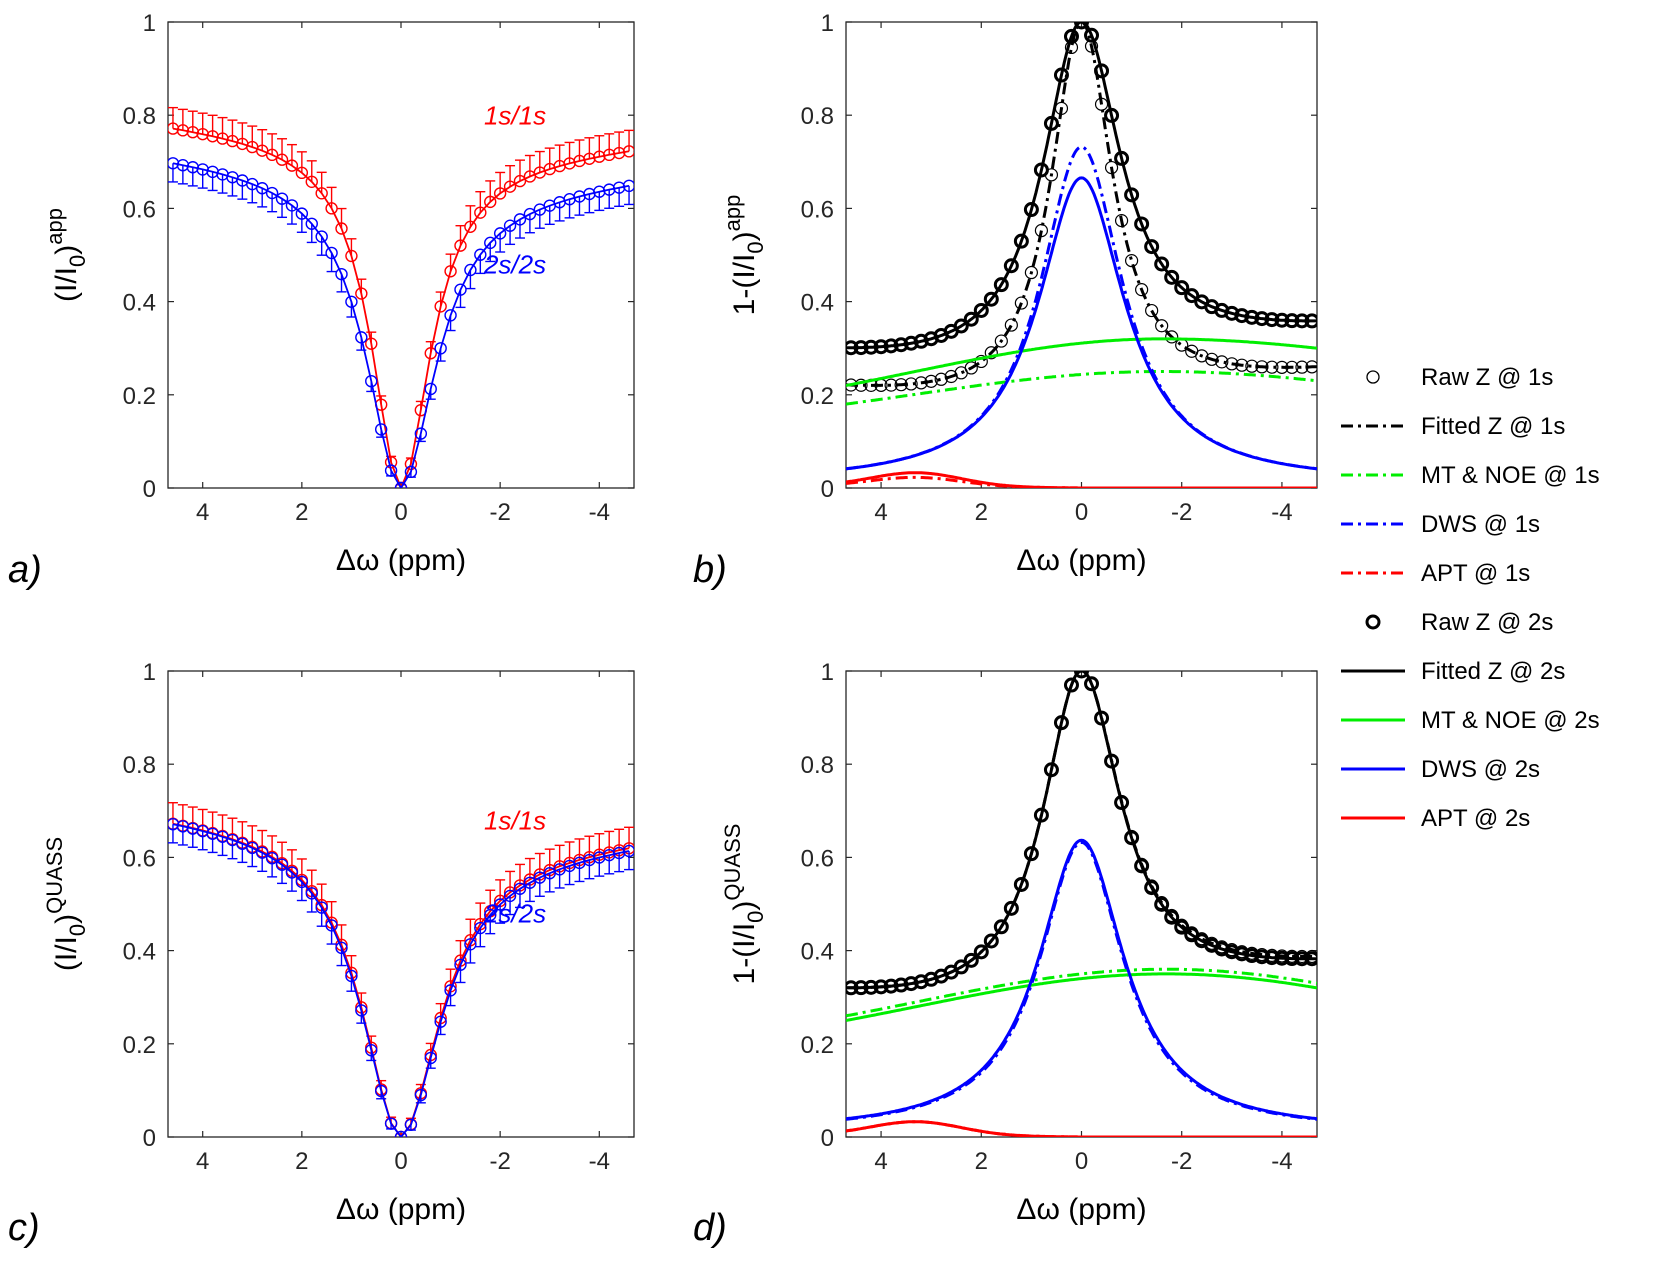 This screenshot has width=1654, height=1268. What do you see at coordinates (515, 820) in the screenshot?
I see `series-annotation: 1s/1s` at bounding box center [515, 820].